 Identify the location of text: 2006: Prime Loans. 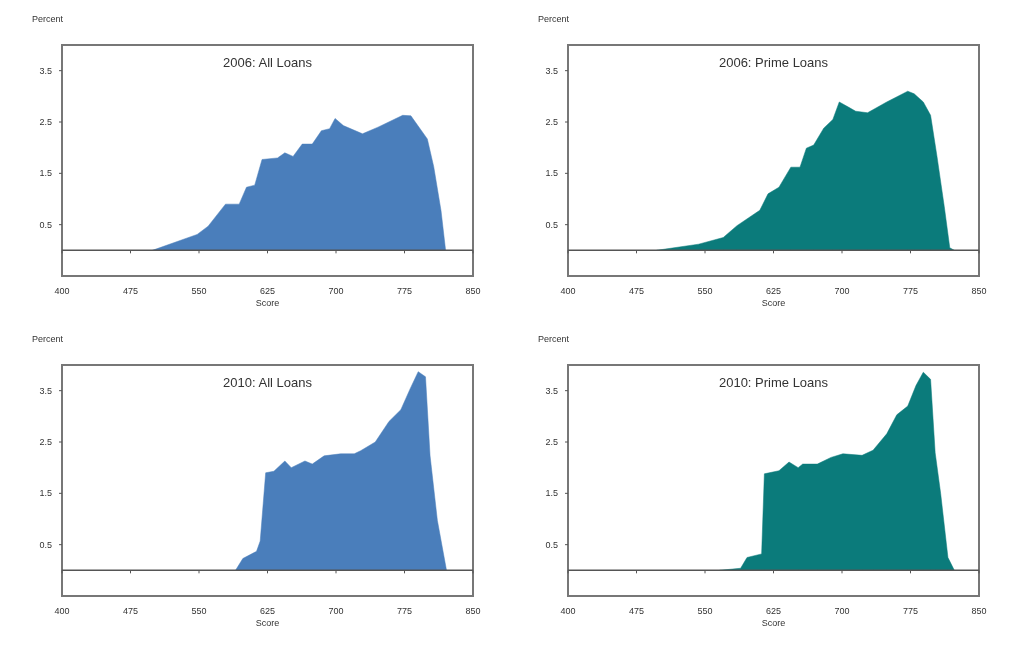
(773, 62).